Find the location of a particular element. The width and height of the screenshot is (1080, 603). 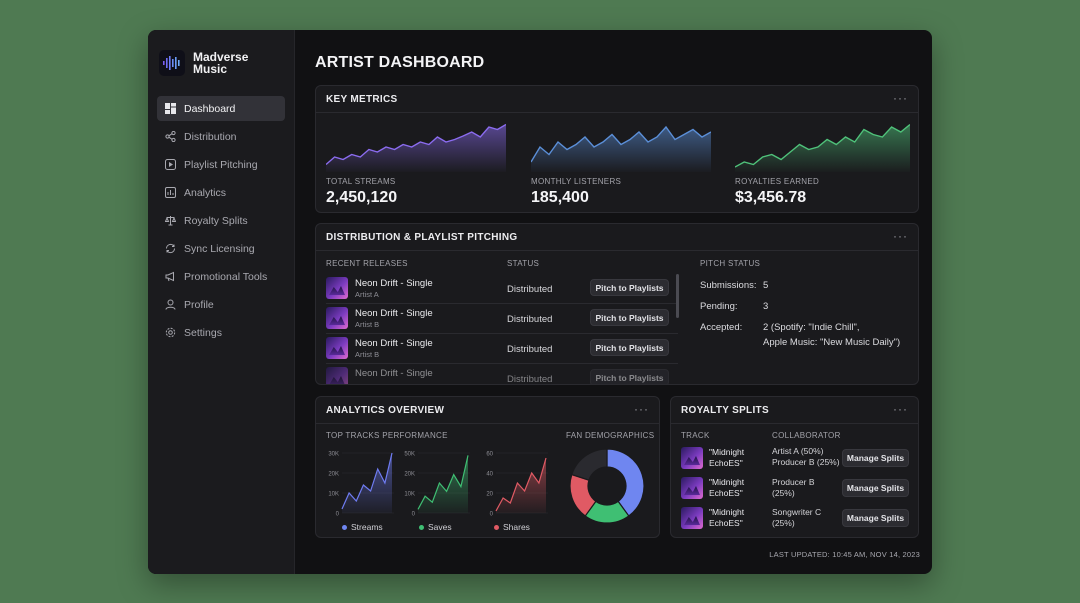

sidebar-item-playlist-pitching: Playlist Pitching is located at coordinates (221, 164).